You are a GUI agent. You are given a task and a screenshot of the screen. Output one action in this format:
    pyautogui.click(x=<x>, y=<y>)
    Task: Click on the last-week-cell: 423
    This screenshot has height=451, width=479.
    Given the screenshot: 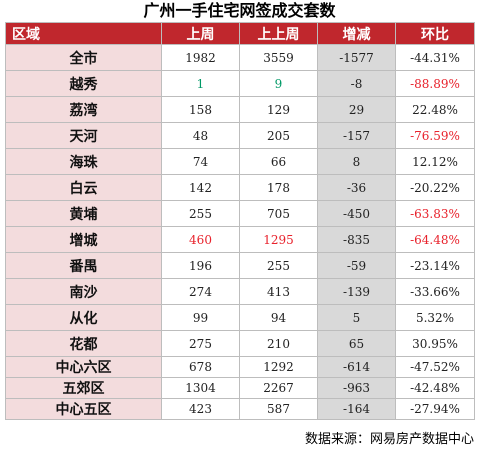 What is the action you would take?
    pyautogui.click(x=200, y=409)
    